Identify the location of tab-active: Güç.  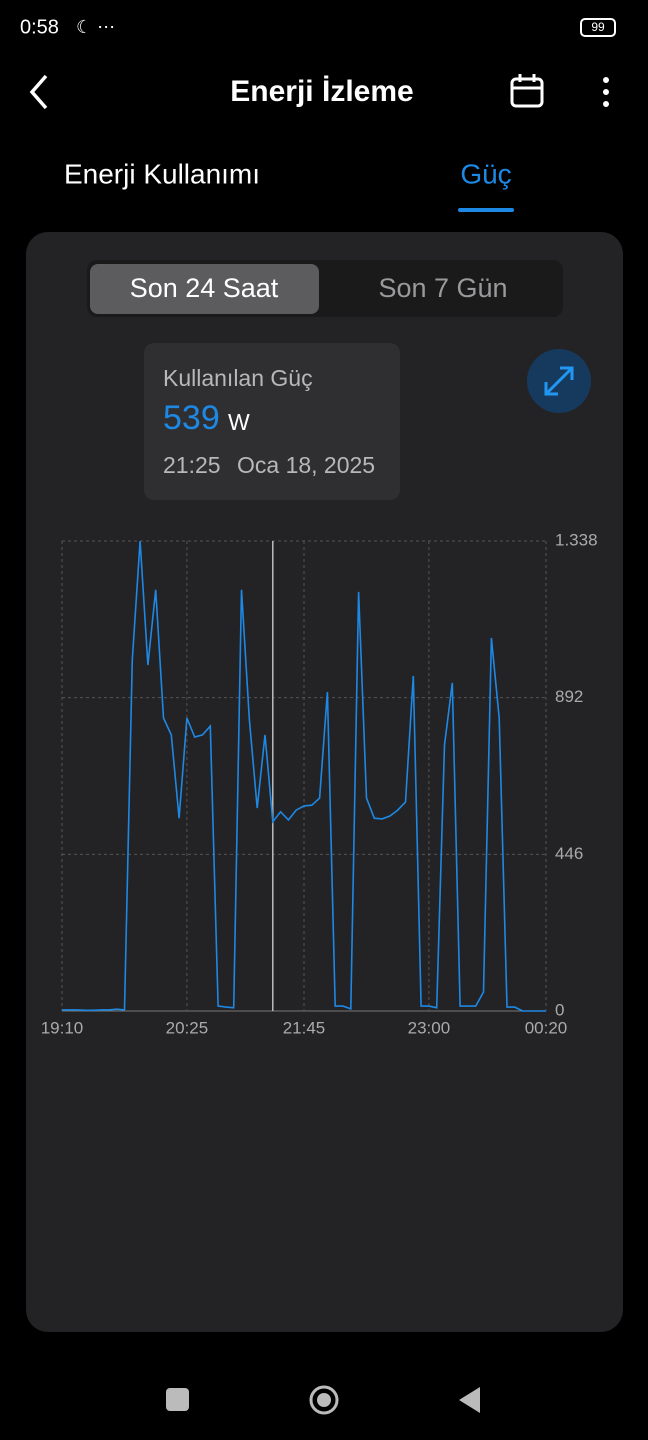
(485, 173).